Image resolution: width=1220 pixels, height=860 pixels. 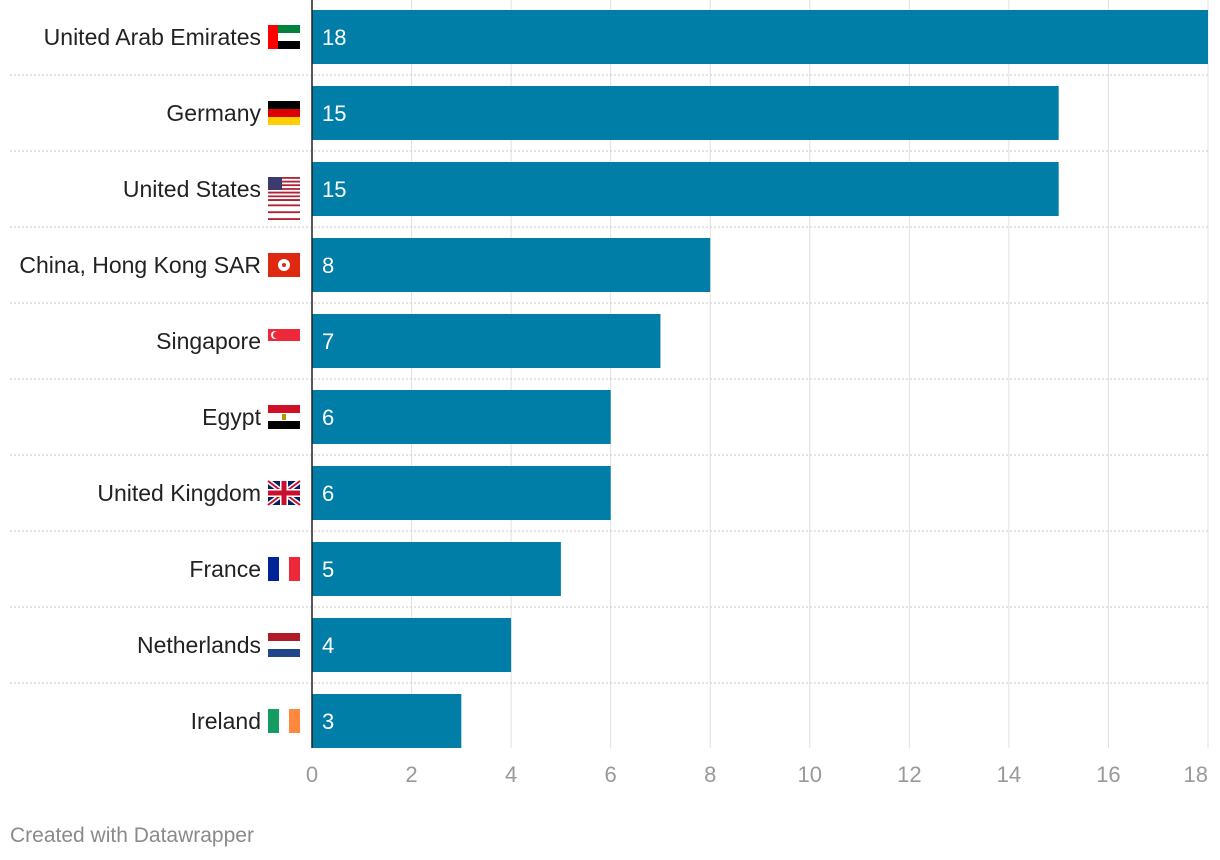 I want to click on x-tick-label: 2, so click(x=411, y=774).